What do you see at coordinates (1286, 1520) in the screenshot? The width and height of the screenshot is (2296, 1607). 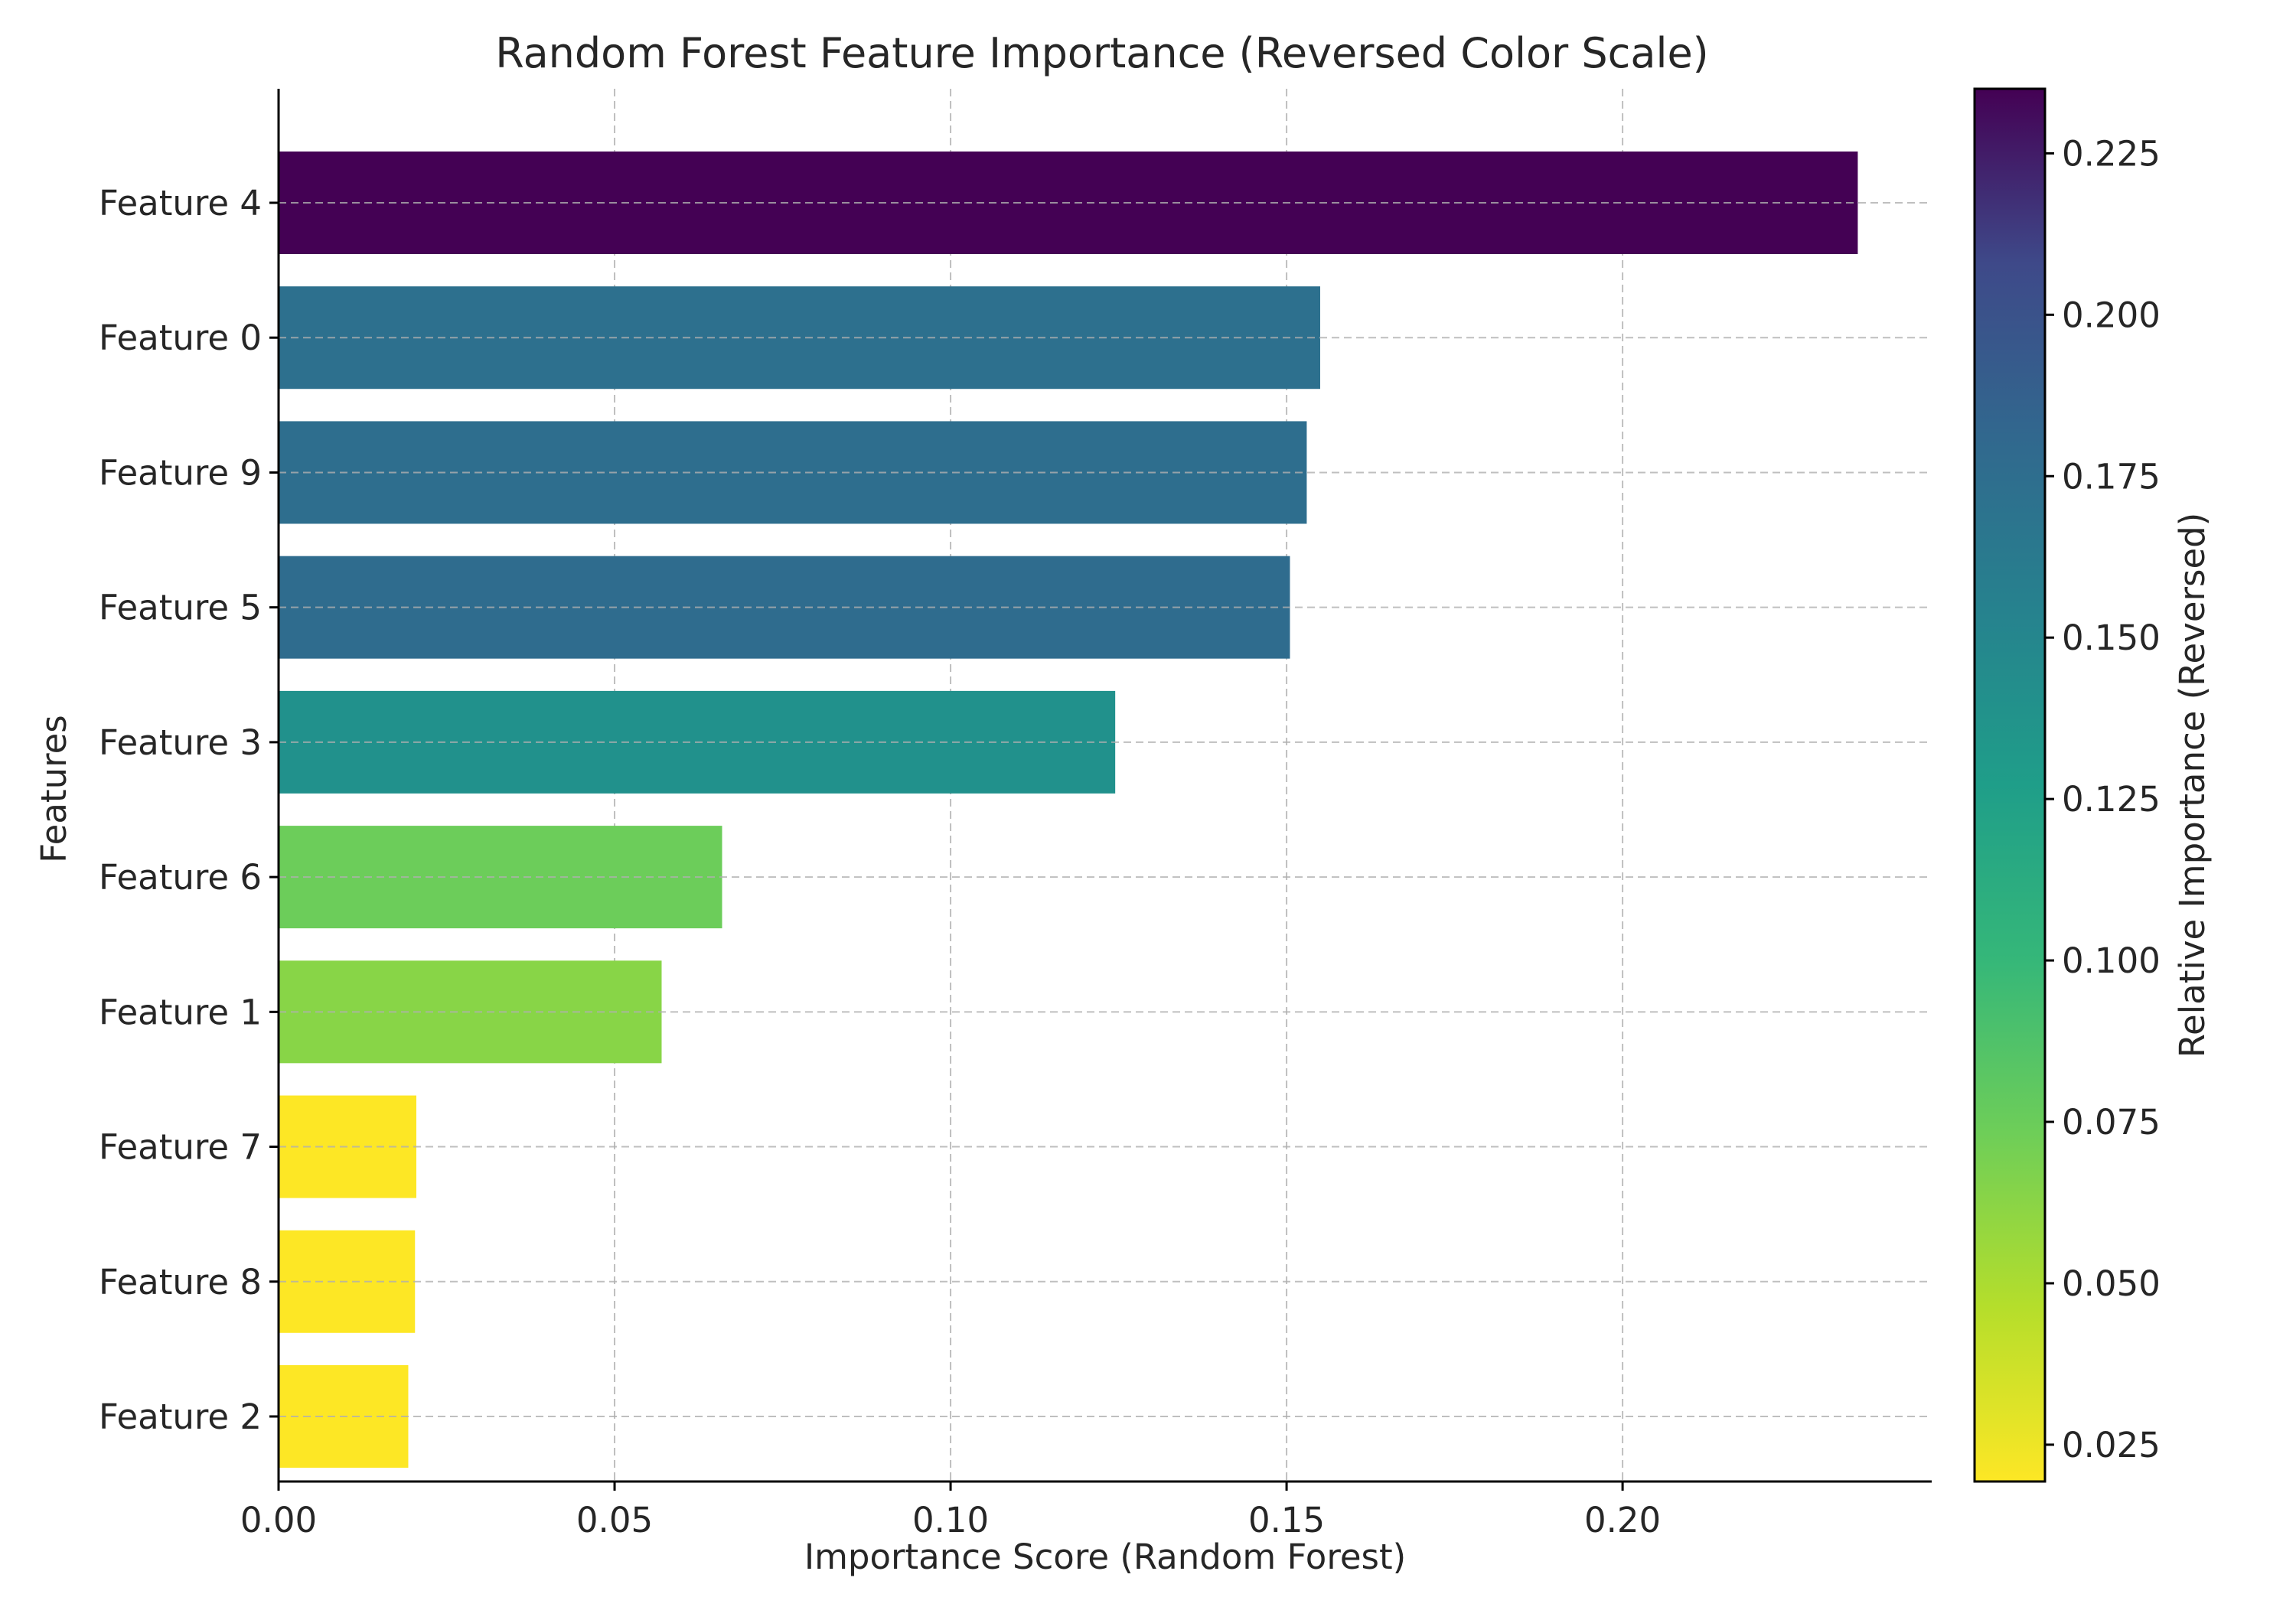 I see `x-tick-label: 0.15` at bounding box center [1286, 1520].